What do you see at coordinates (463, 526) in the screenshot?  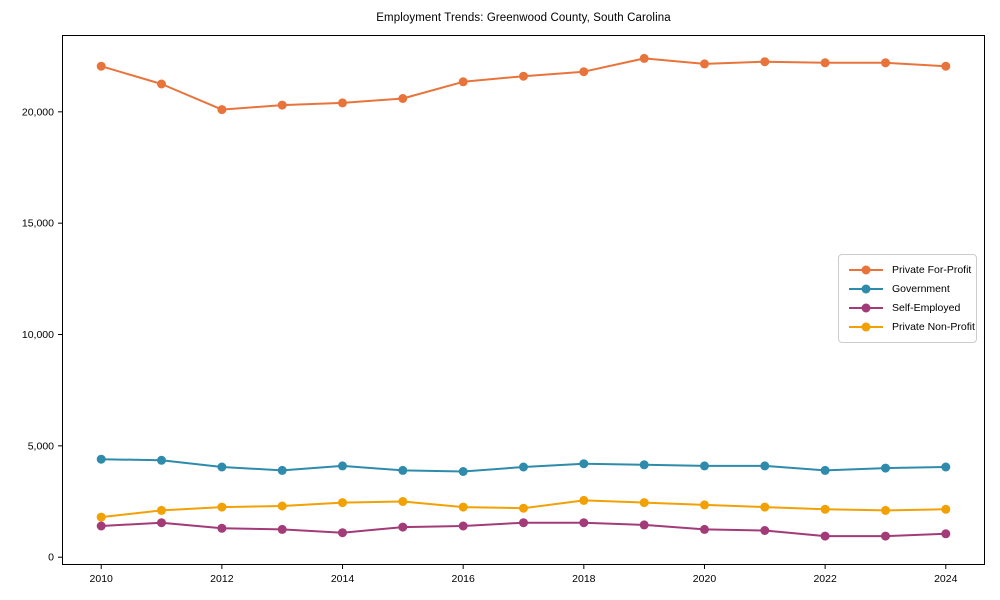 I see `data-point-self-employed-2016` at bounding box center [463, 526].